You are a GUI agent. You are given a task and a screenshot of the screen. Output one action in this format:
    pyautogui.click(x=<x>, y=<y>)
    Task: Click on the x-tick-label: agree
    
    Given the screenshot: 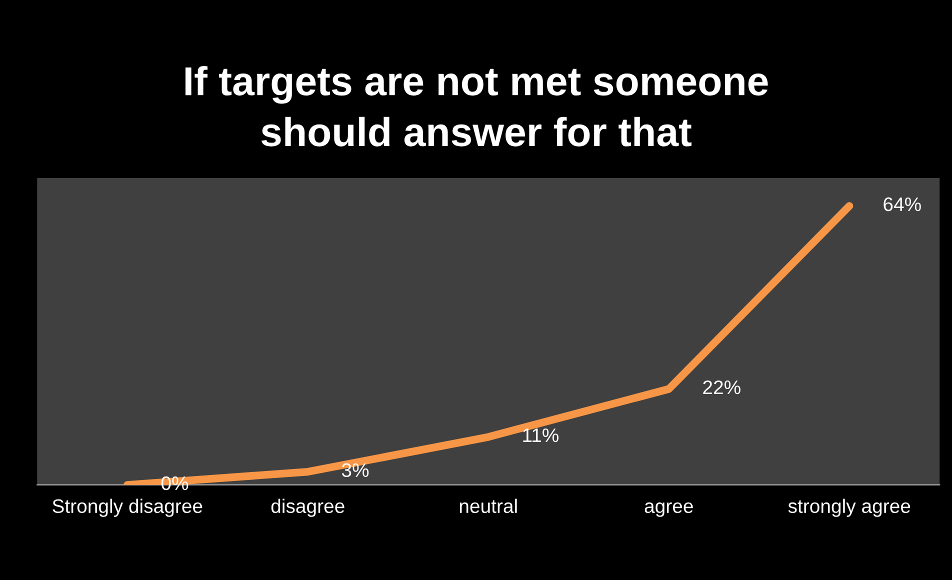 What is the action you would take?
    pyautogui.click(x=668, y=509)
    